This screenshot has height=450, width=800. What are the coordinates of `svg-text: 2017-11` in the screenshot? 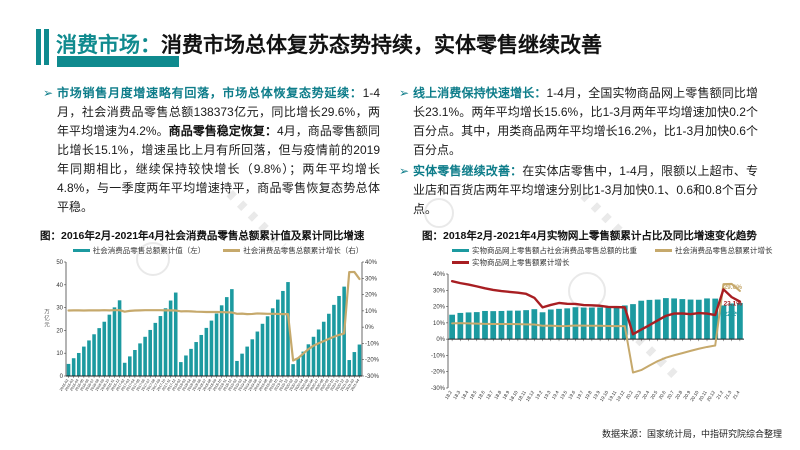 It's located at (166, 384).